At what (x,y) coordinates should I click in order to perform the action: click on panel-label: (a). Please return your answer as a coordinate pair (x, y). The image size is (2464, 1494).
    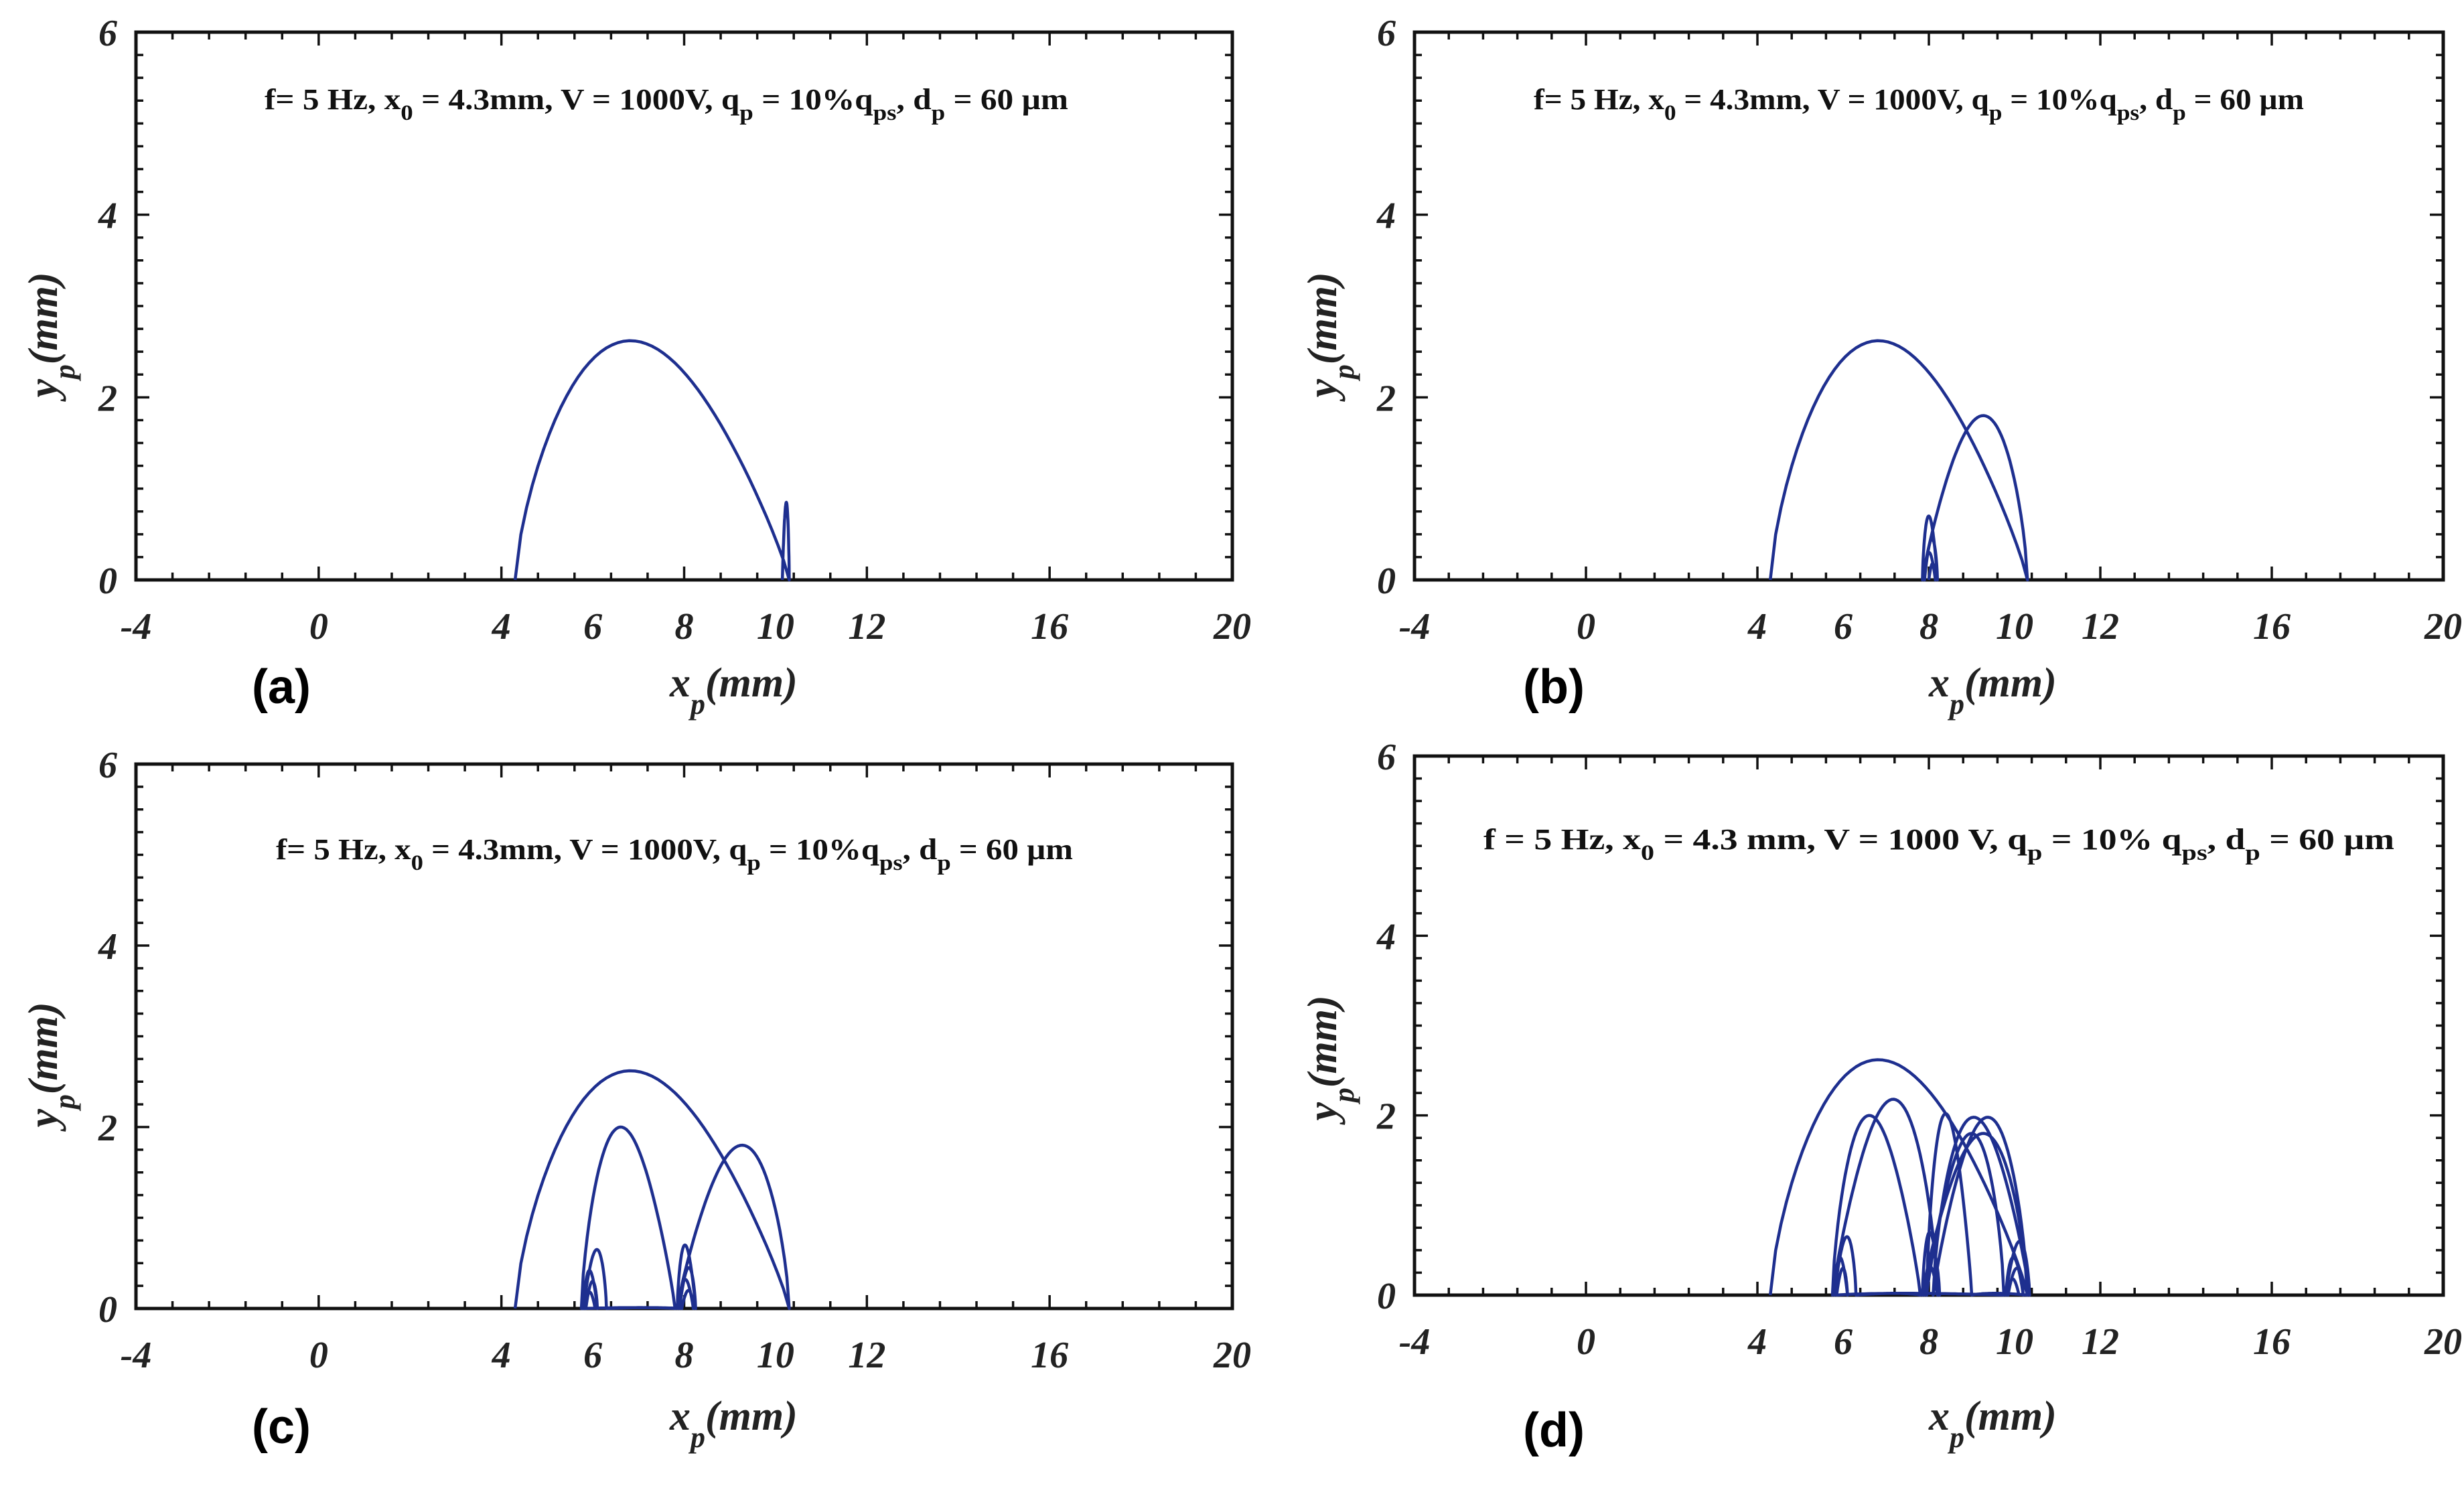
    Looking at the image, I should click on (281, 687).